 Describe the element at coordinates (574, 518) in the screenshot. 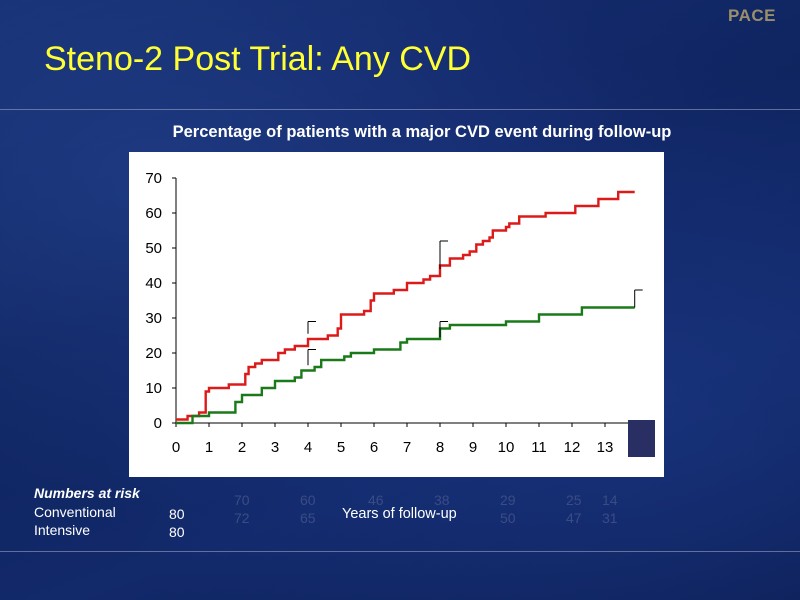

I see `risk-value: 47` at that location.